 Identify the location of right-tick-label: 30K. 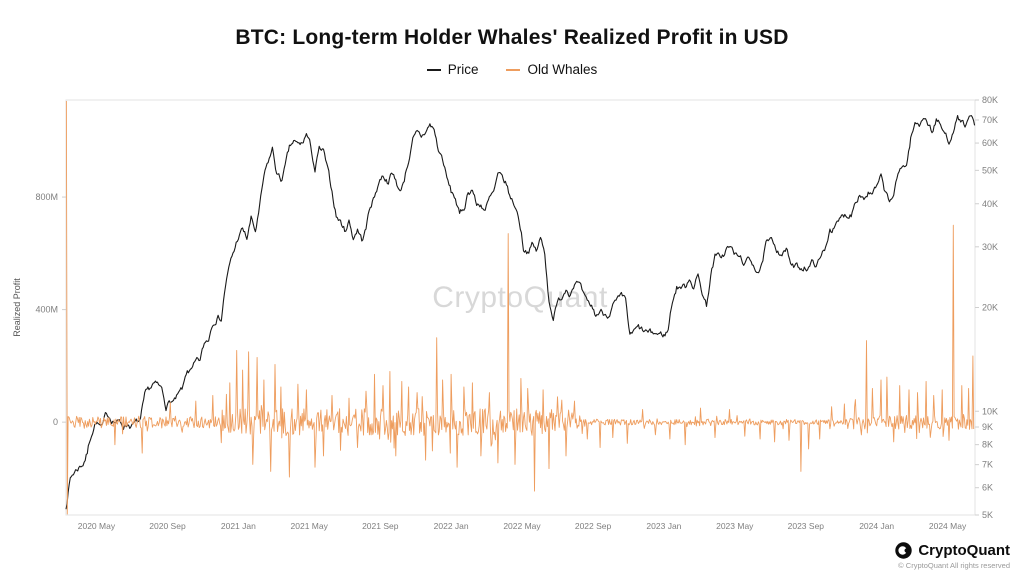
(990, 247).